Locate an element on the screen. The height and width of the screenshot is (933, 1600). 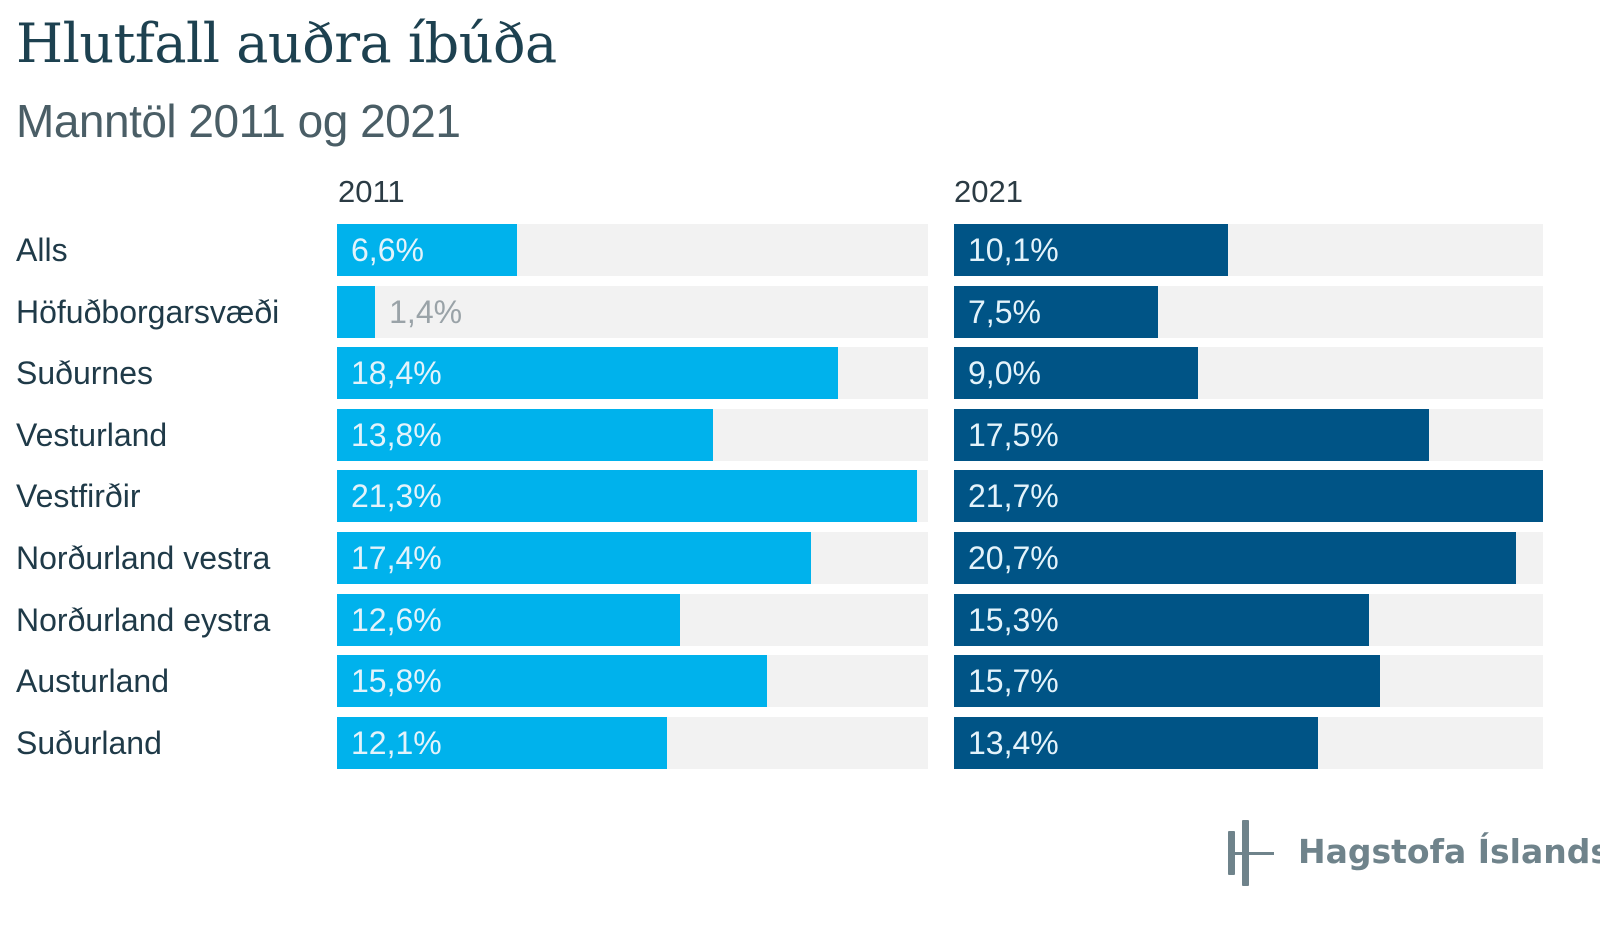
bar-track-2011: 15,8% is located at coordinates (632, 681).